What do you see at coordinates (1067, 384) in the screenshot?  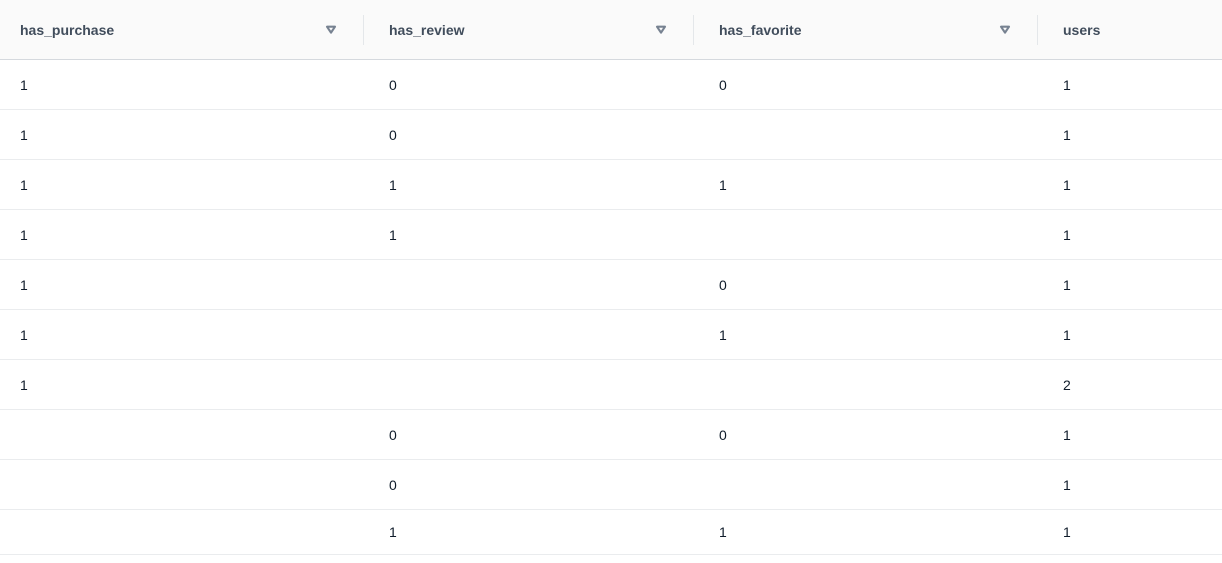 I see `table-cell: 2` at bounding box center [1067, 384].